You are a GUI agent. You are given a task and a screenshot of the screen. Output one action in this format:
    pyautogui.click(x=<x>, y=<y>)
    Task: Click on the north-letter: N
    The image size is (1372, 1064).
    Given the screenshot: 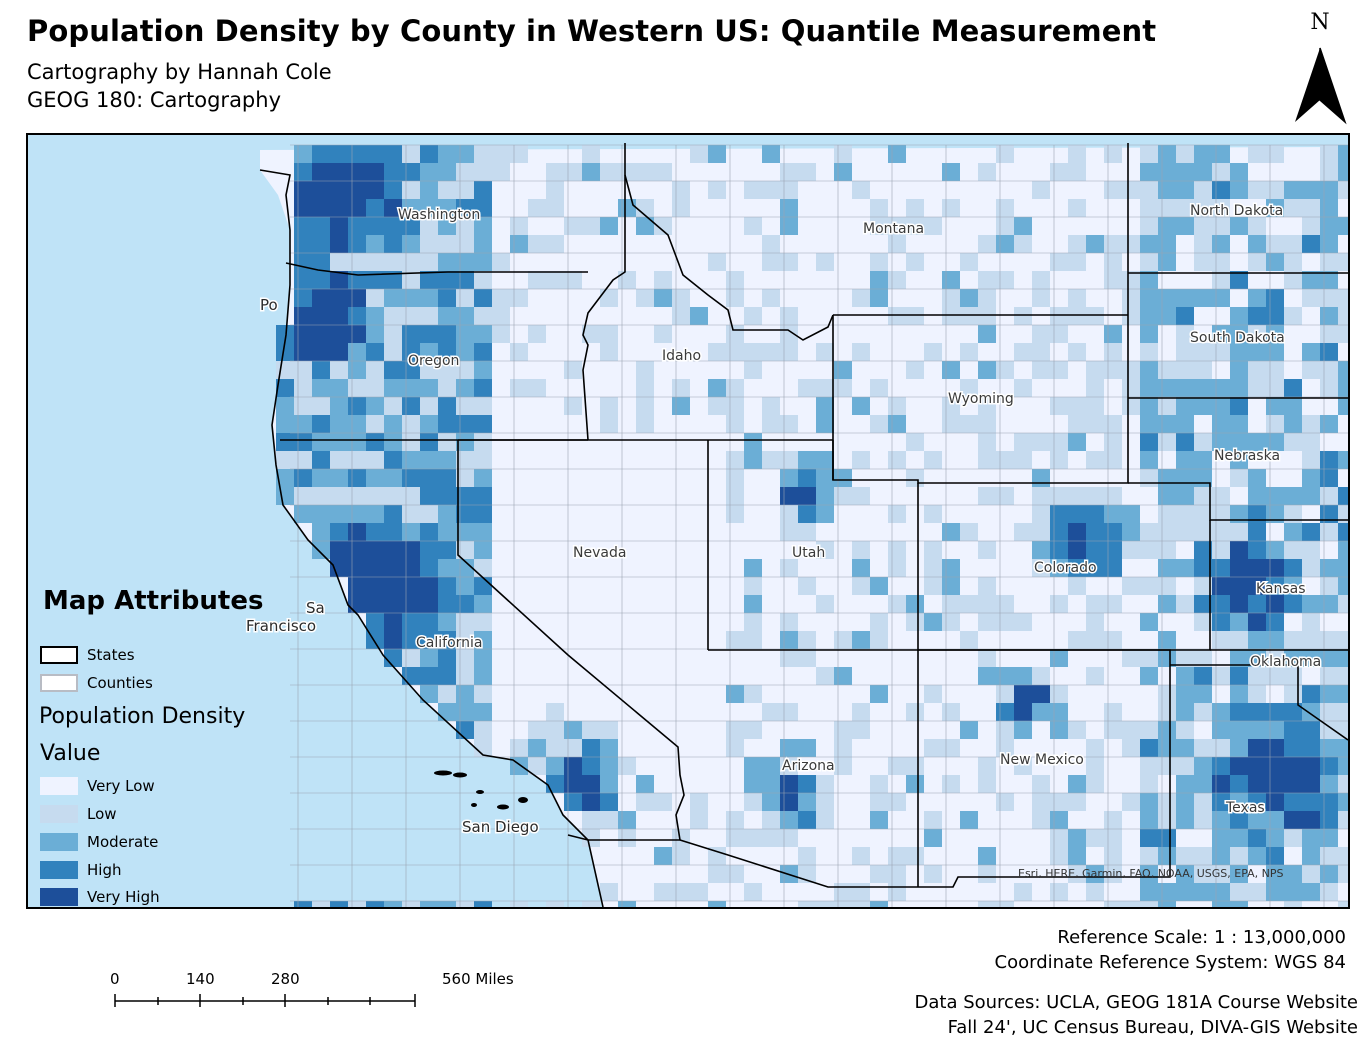 What is the action you would take?
    pyautogui.click(x=1320, y=22)
    